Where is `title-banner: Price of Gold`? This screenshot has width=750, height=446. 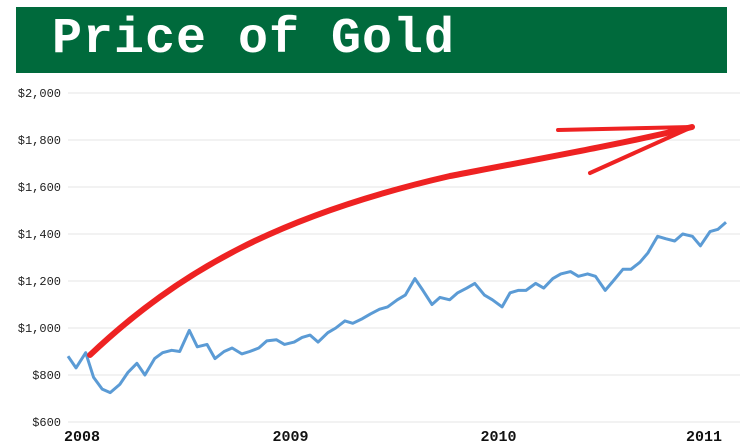 title-banner: Price of Gold is located at coordinates (371, 40).